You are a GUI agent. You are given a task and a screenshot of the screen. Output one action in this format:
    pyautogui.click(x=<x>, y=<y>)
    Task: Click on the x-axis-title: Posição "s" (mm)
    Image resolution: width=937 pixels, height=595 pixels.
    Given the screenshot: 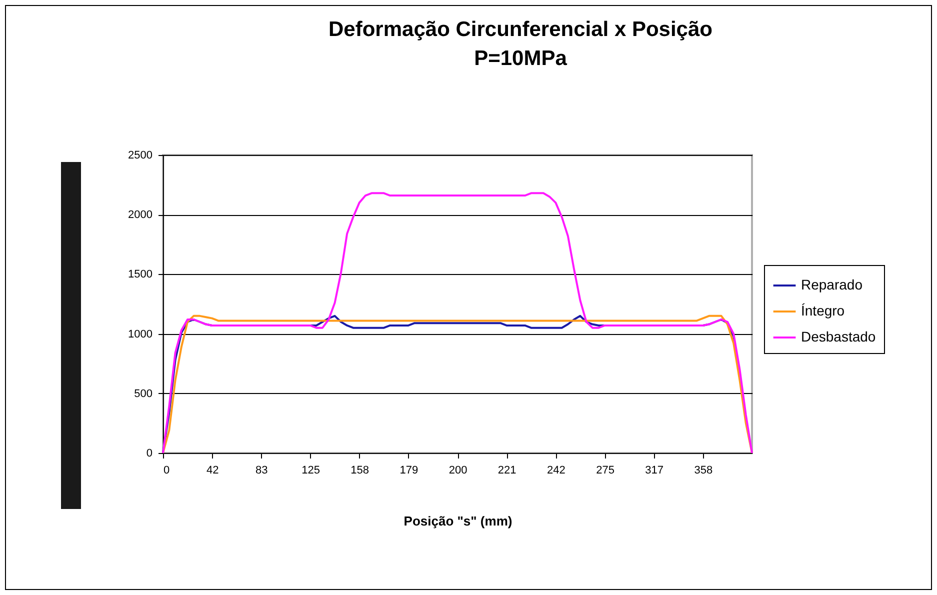 What is the action you would take?
    pyautogui.click(x=458, y=521)
    